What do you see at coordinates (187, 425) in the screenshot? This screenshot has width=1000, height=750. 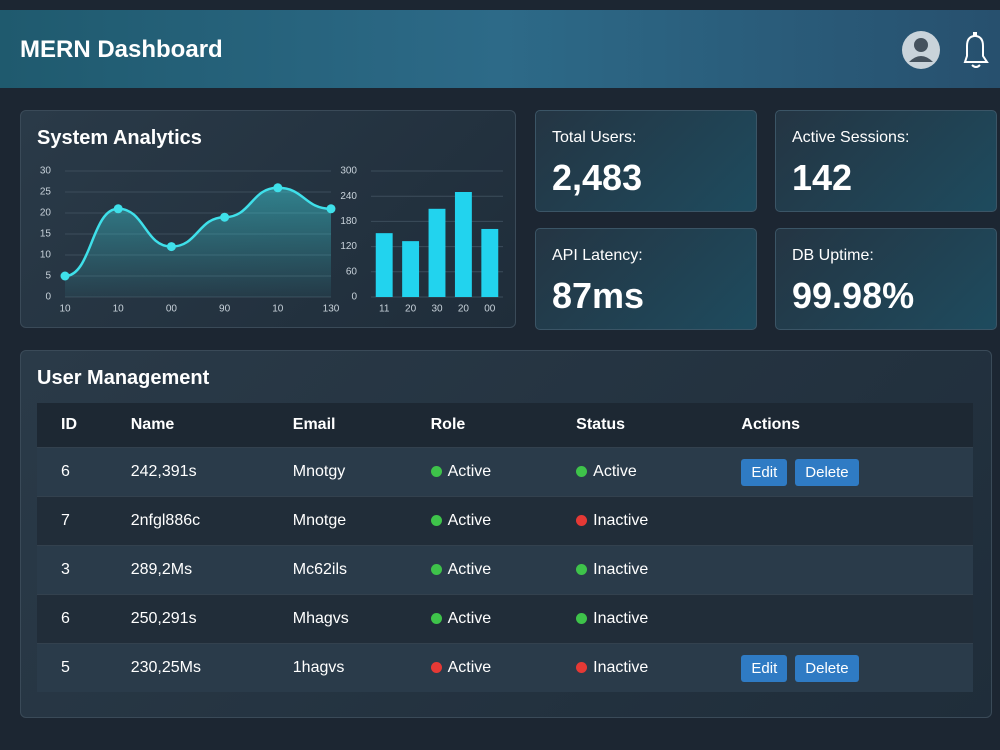 I see `column-header: Name` at bounding box center [187, 425].